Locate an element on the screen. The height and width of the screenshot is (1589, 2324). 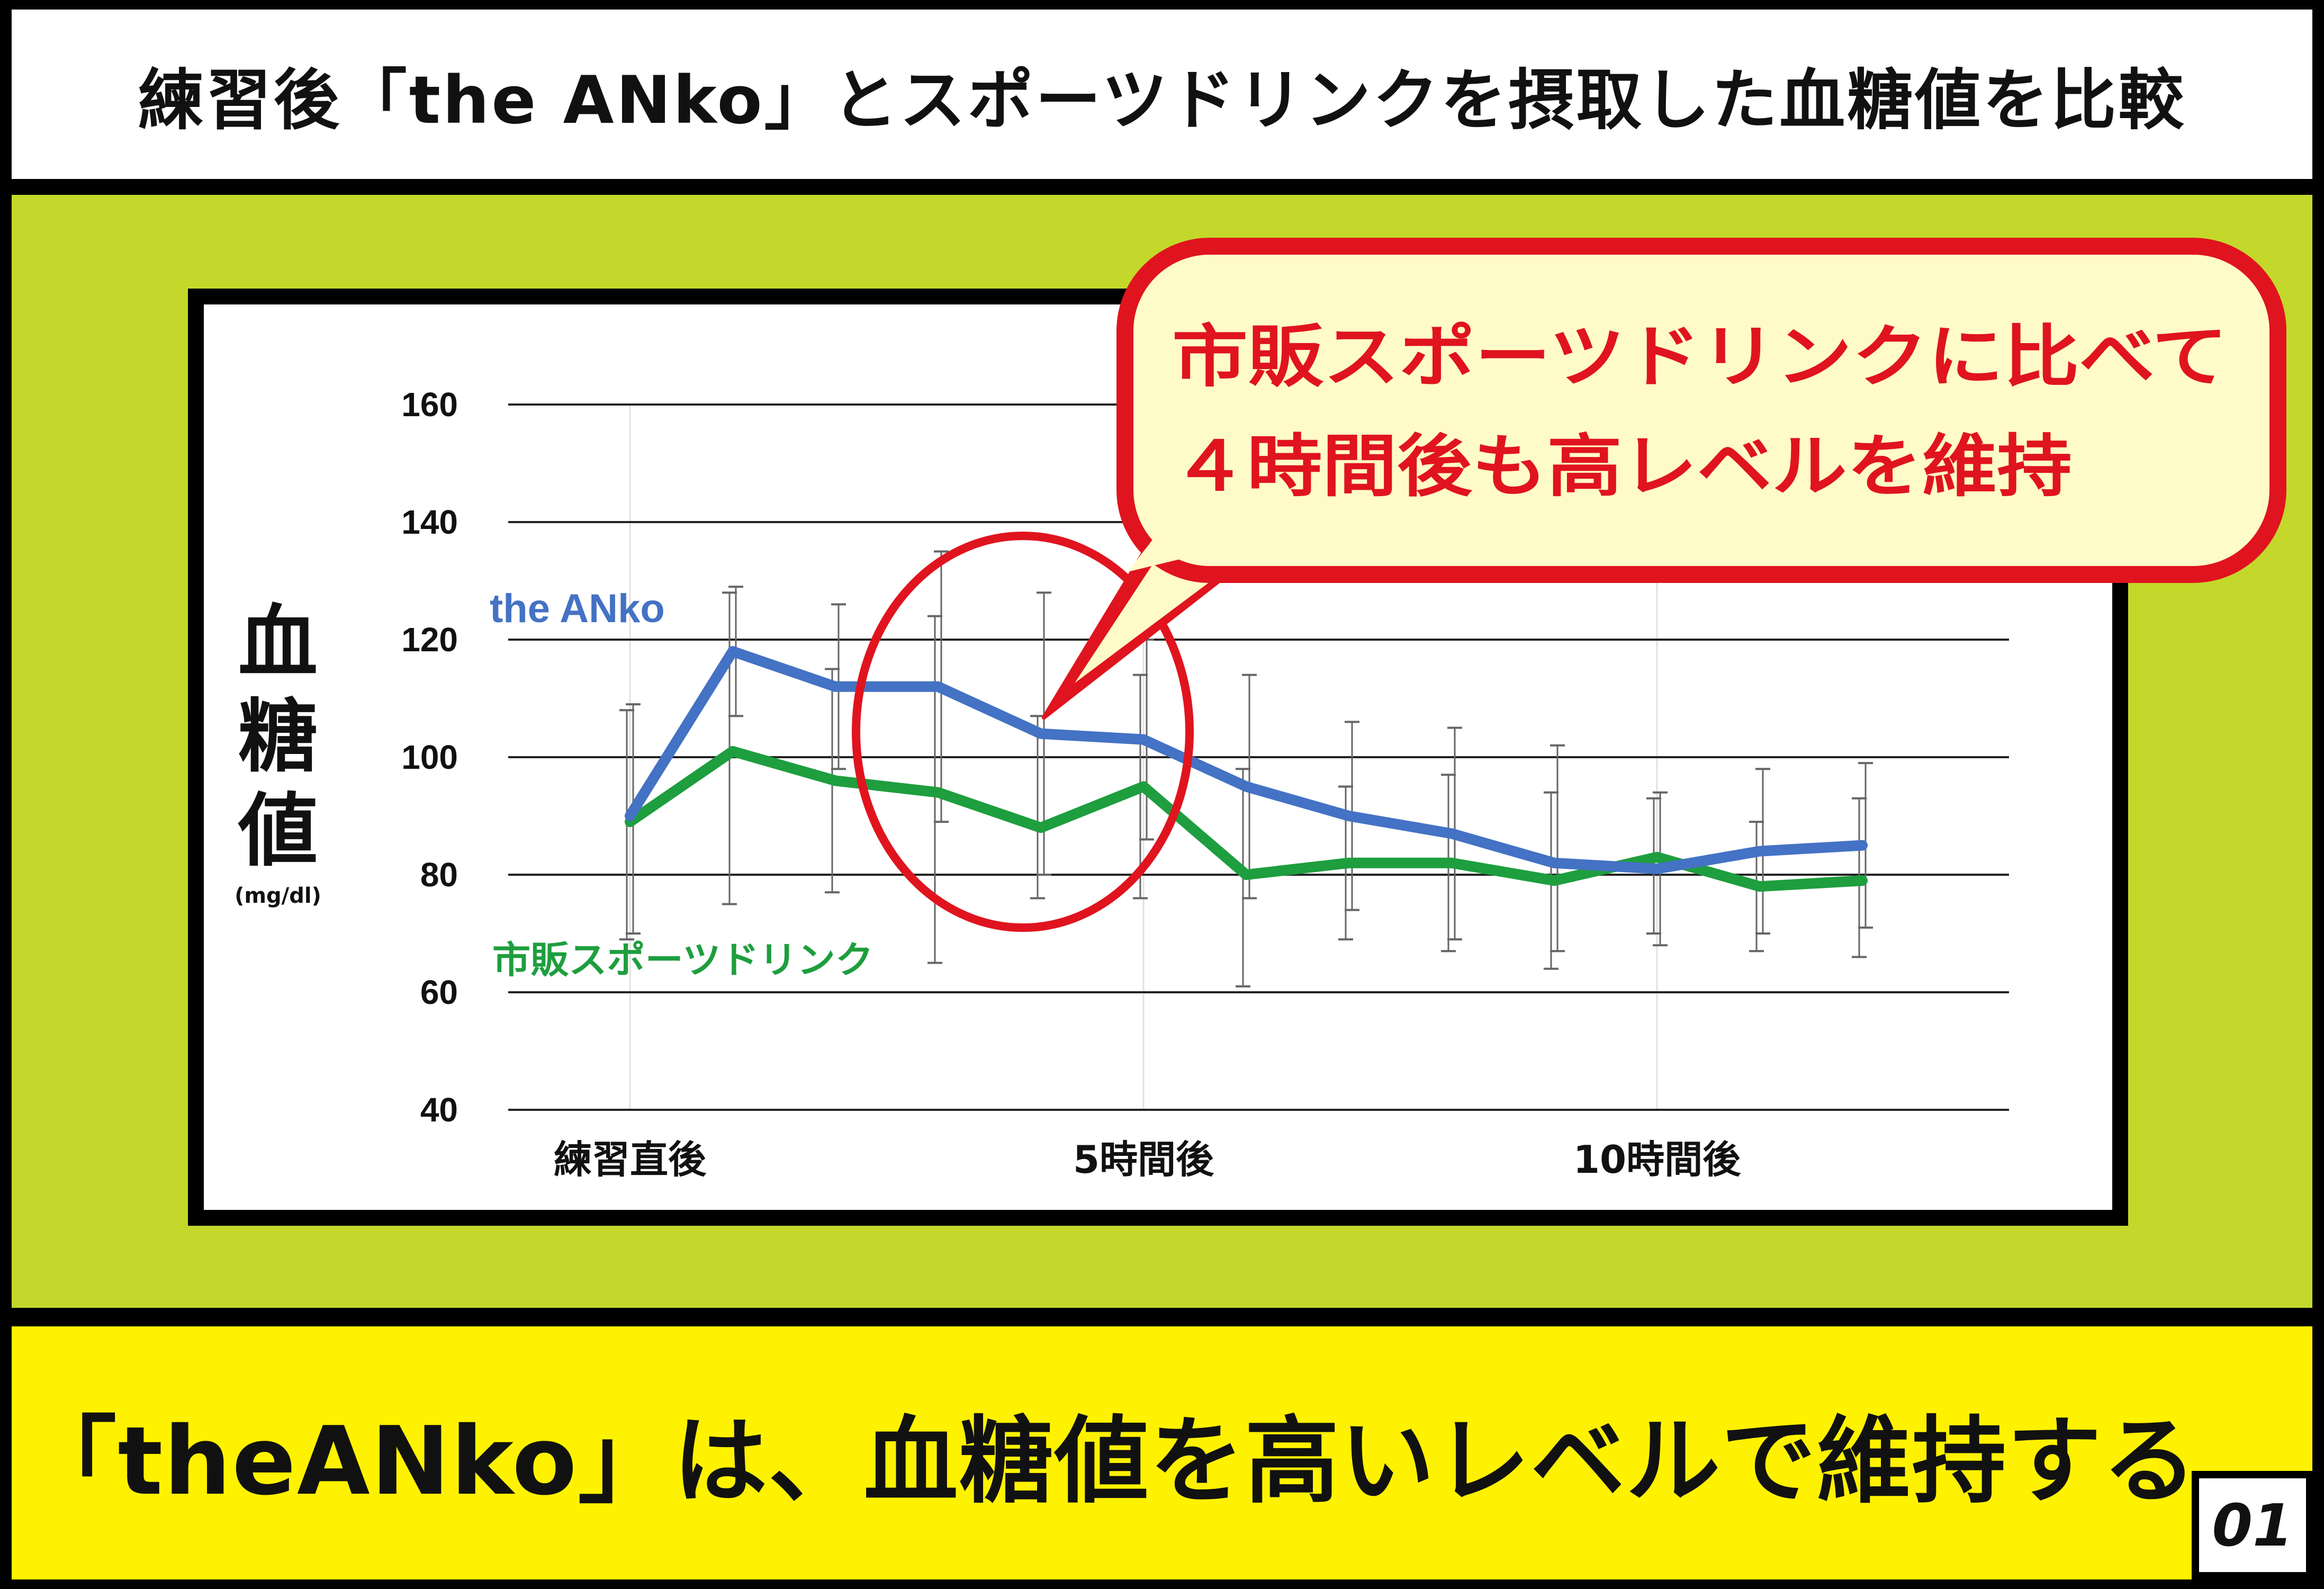
page-number: 01 is located at coordinates (2252, 1525).